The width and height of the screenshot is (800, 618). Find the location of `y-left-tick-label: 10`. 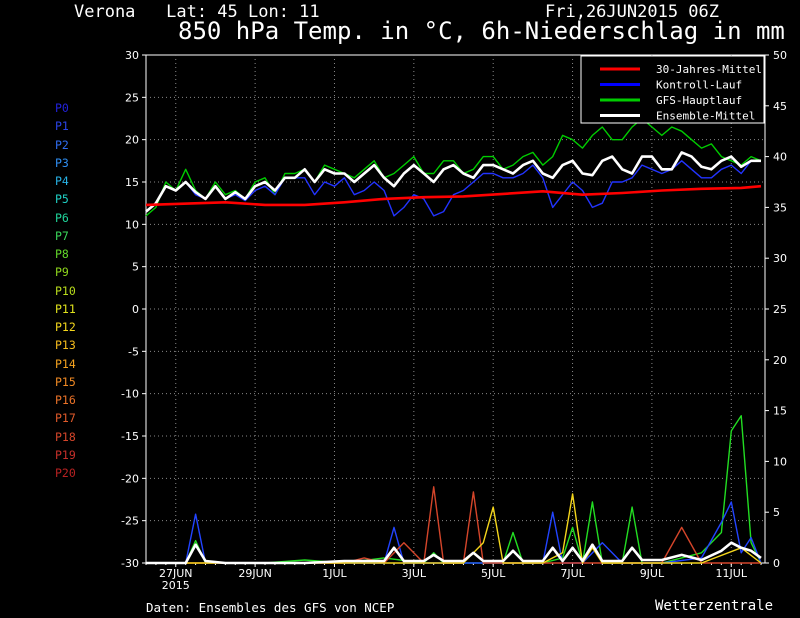

y-left-tick-label: 10 is located at coordinates (132, 224).